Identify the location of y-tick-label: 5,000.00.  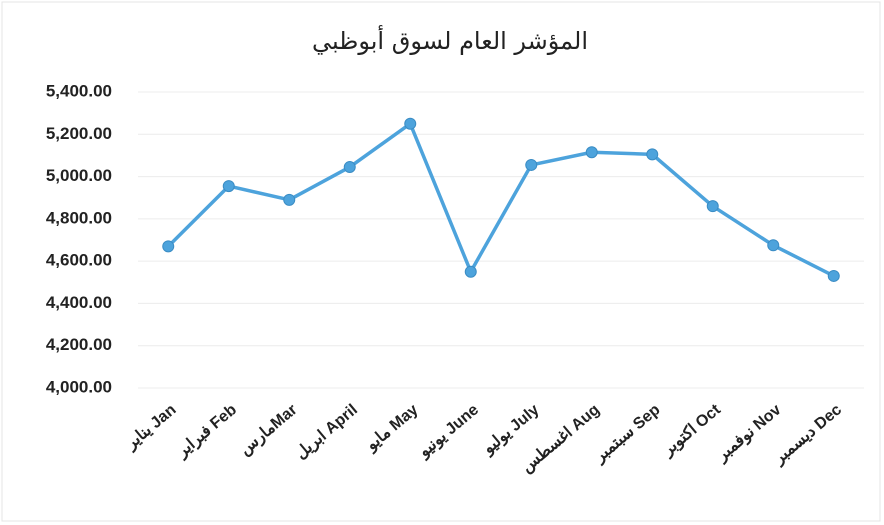
(79, 175).